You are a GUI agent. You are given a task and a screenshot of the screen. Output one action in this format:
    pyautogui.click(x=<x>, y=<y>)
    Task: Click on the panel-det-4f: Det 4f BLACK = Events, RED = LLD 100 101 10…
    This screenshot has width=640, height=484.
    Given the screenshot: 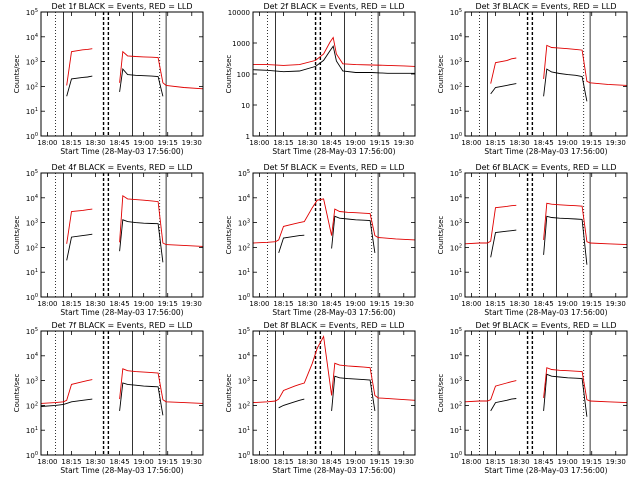 What is the action you would take?
    pyautogui.click(x=108, y=240)
    